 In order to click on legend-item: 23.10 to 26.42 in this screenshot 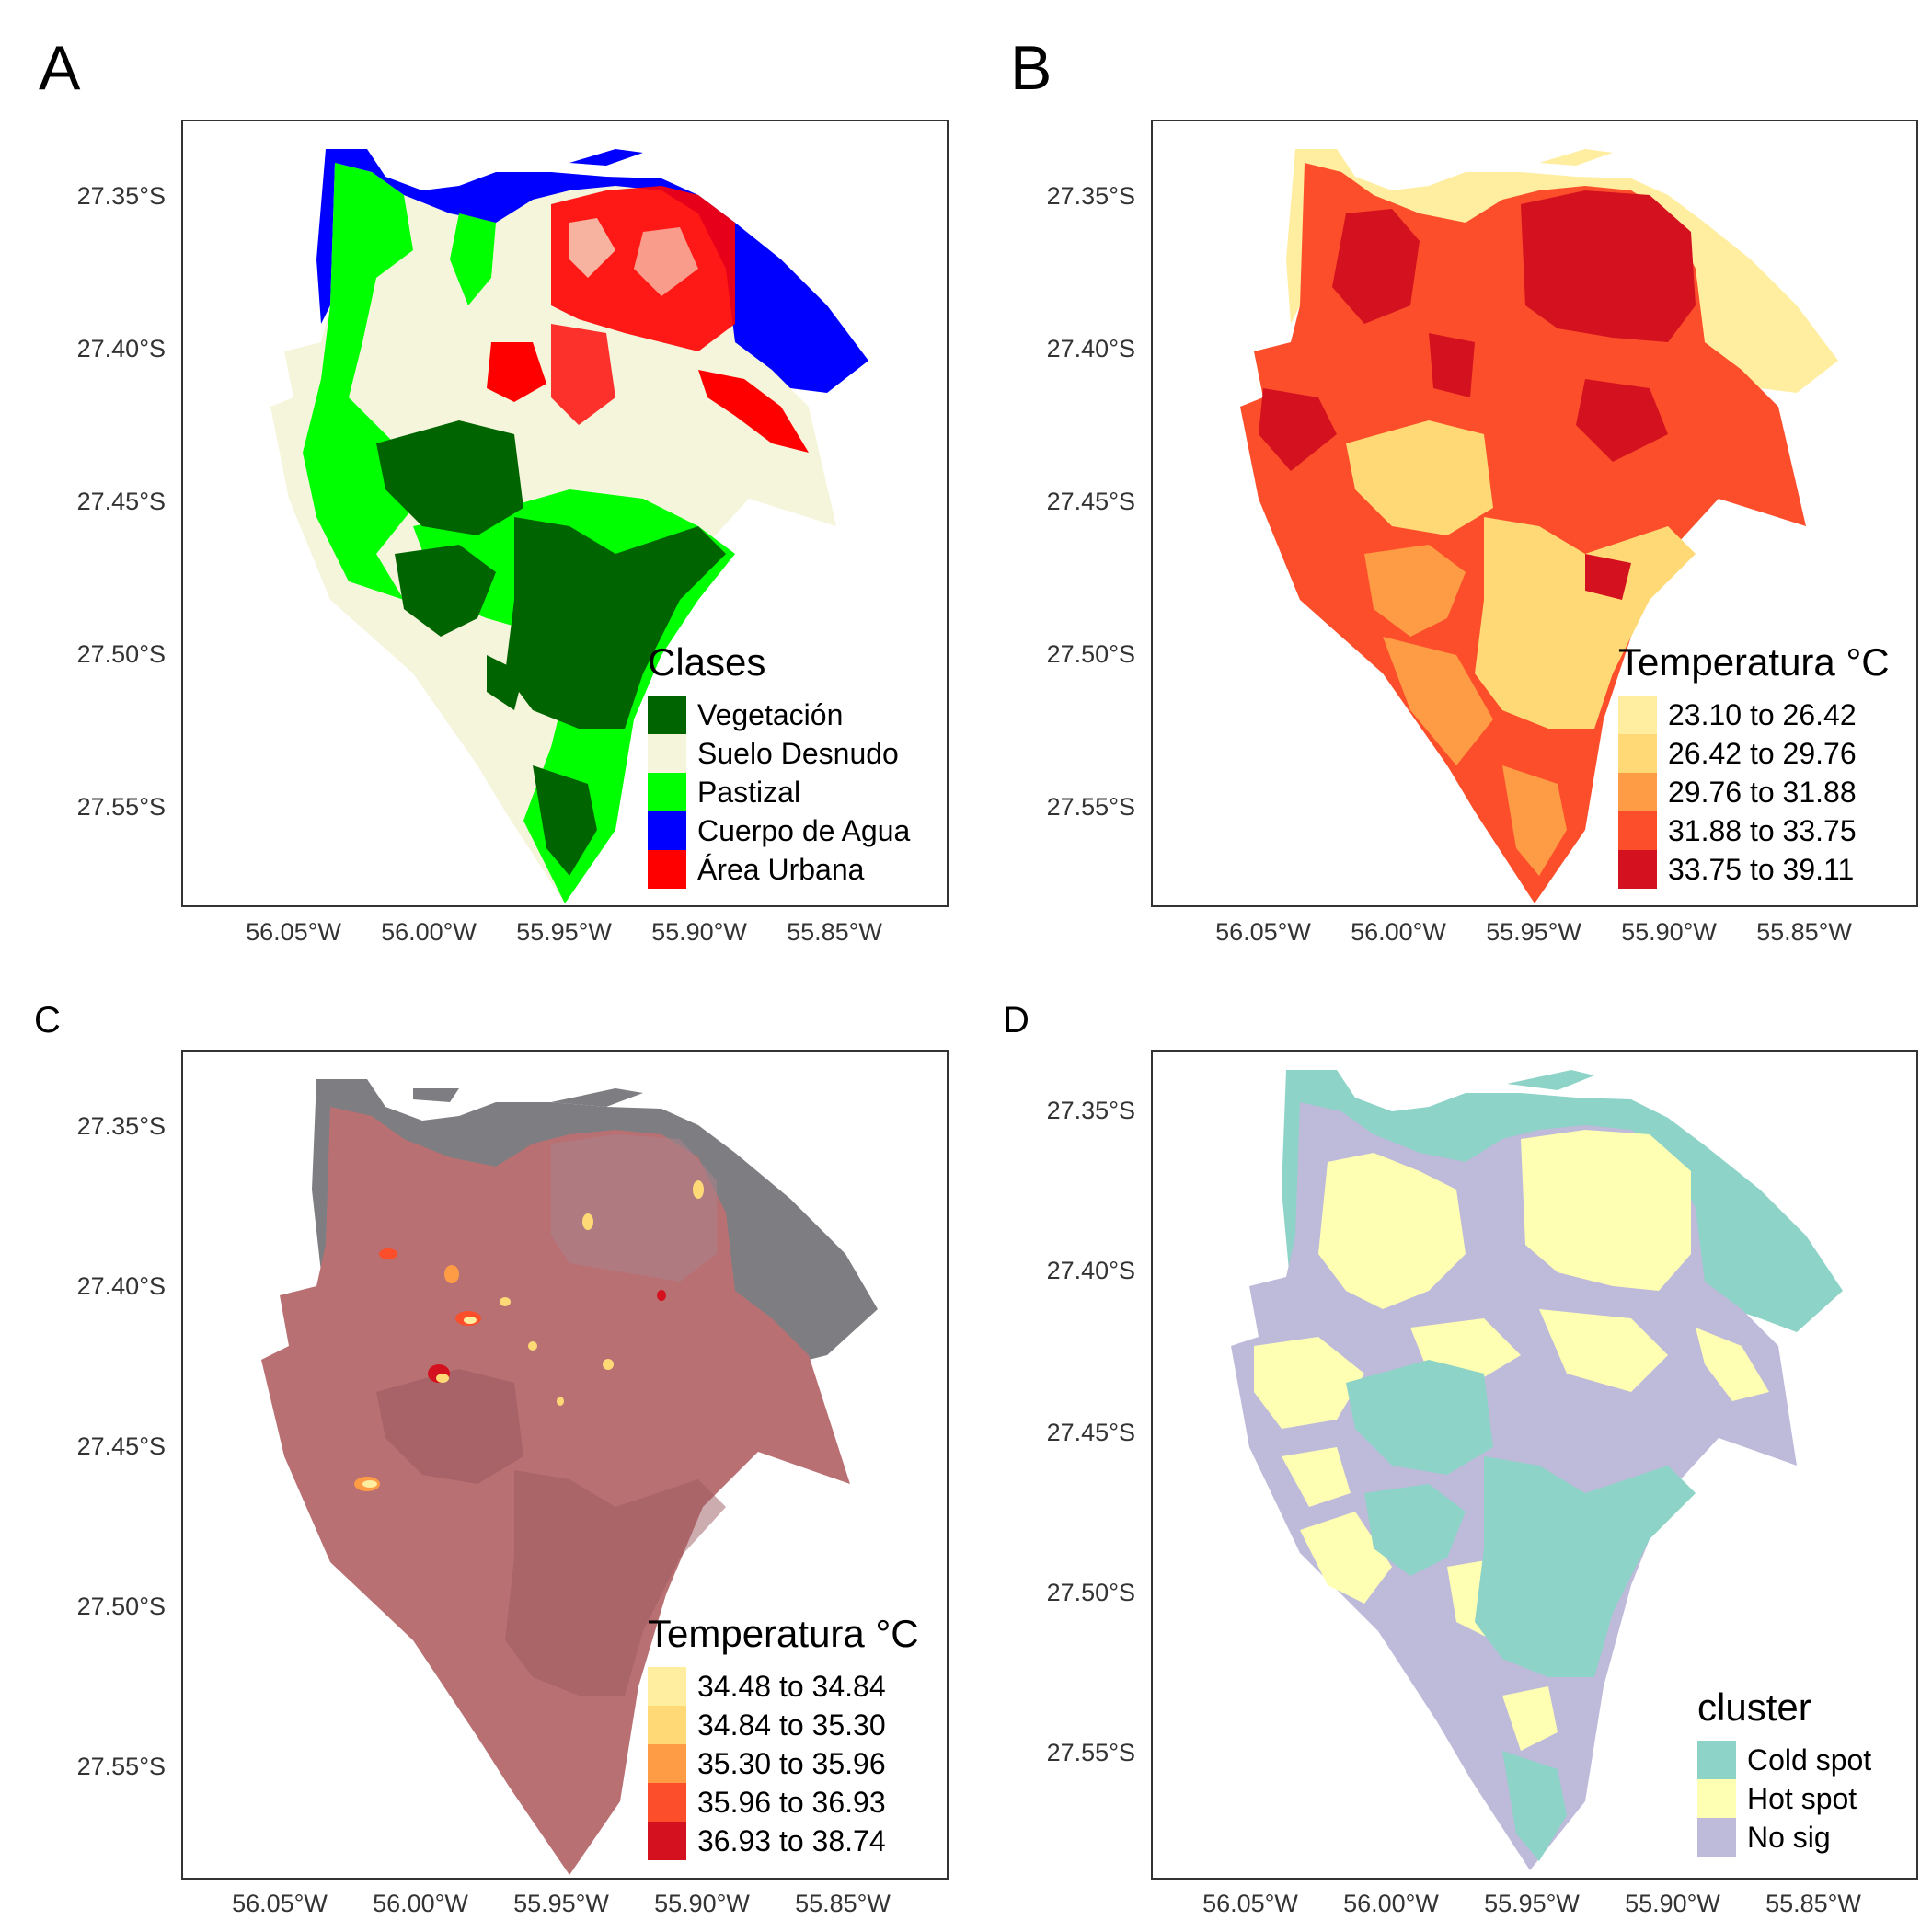, I will do `click(1754, 715)`.